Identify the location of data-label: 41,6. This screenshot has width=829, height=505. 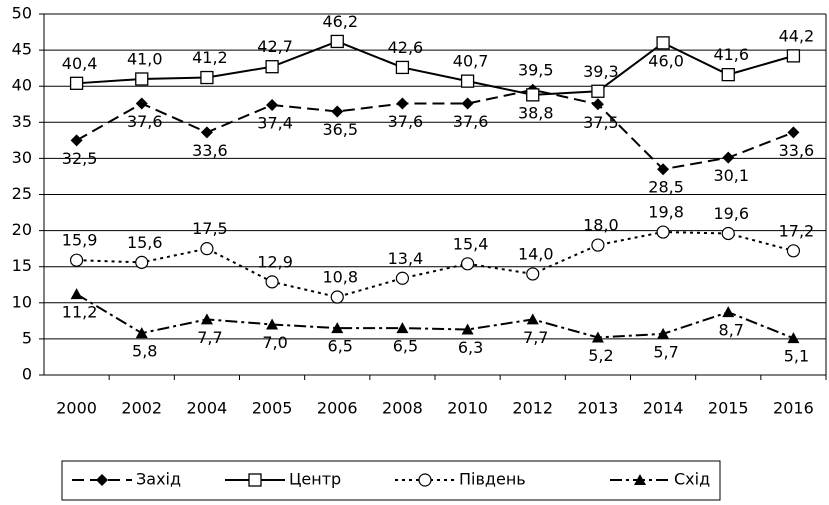
(731, 54).